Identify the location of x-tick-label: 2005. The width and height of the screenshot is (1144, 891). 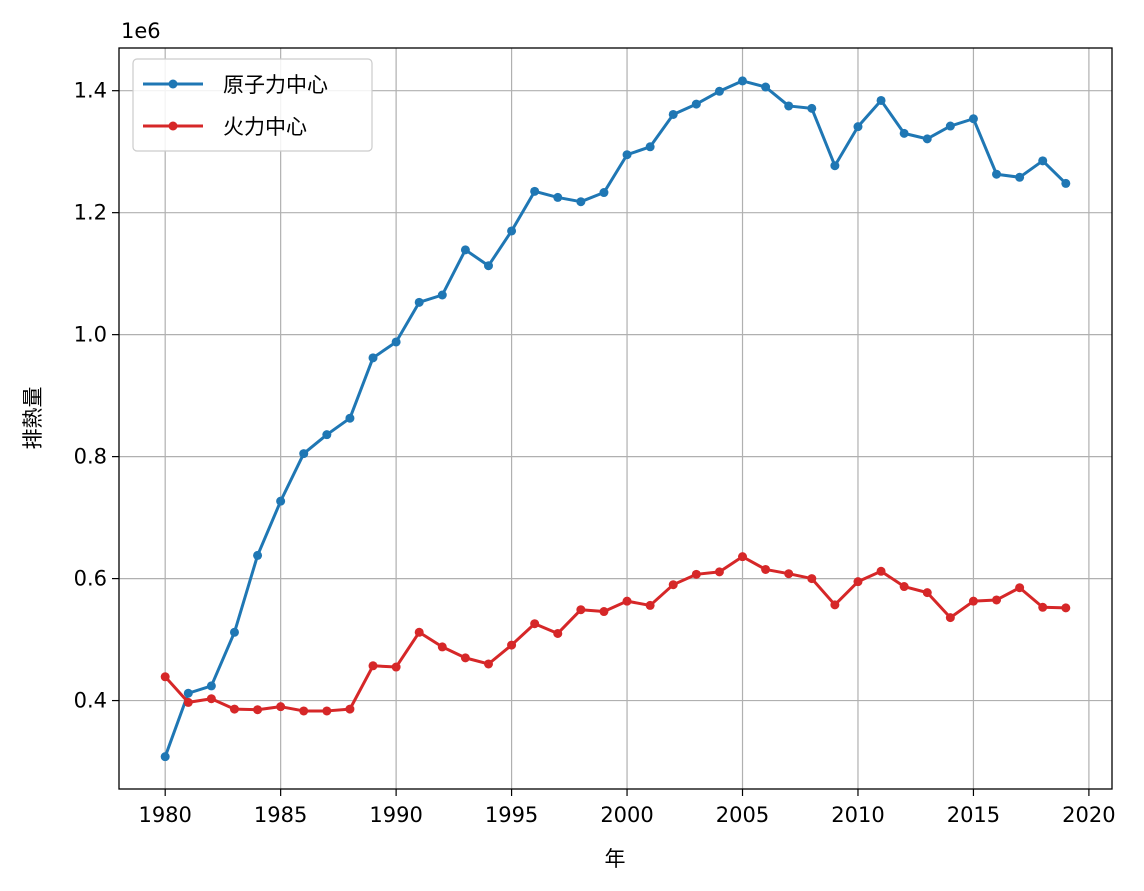
(742, 815).